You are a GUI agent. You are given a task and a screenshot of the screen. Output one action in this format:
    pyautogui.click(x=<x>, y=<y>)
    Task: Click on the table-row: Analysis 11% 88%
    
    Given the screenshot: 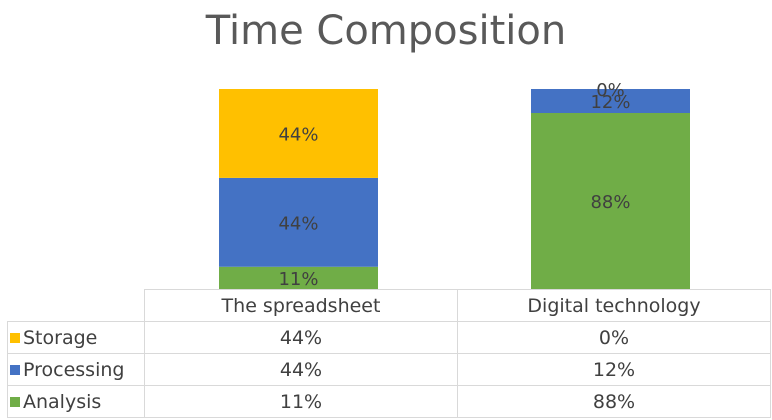 What is the action you would take?
    pyautogui.click(x=389, y=401)
    